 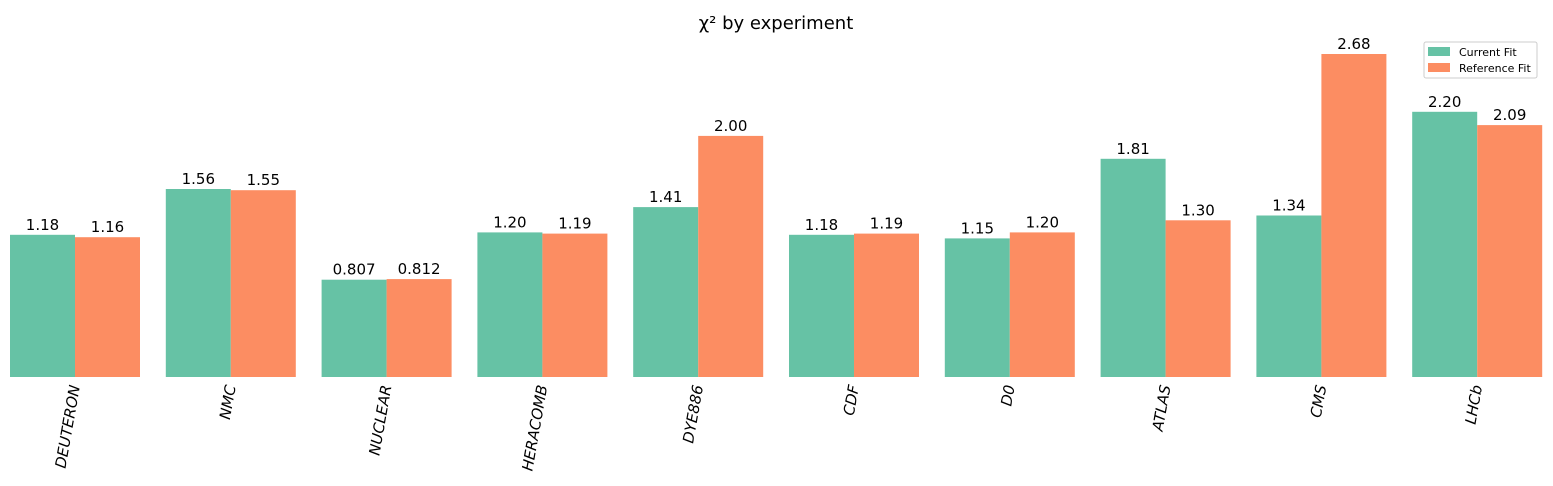 I want to click on bar-value-label-current-fit-nuclear: 0.807, so click(x=354, y=270).